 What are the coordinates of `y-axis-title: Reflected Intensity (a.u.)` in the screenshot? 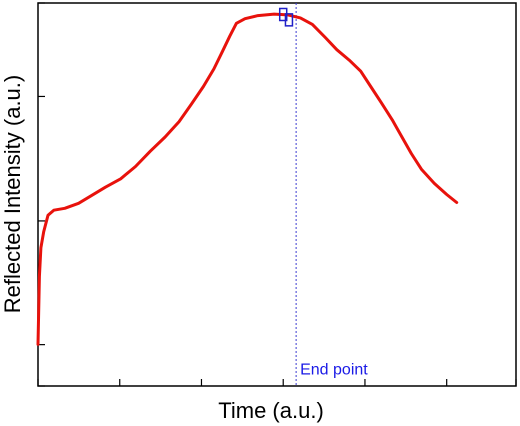 It's located at (12, 194).